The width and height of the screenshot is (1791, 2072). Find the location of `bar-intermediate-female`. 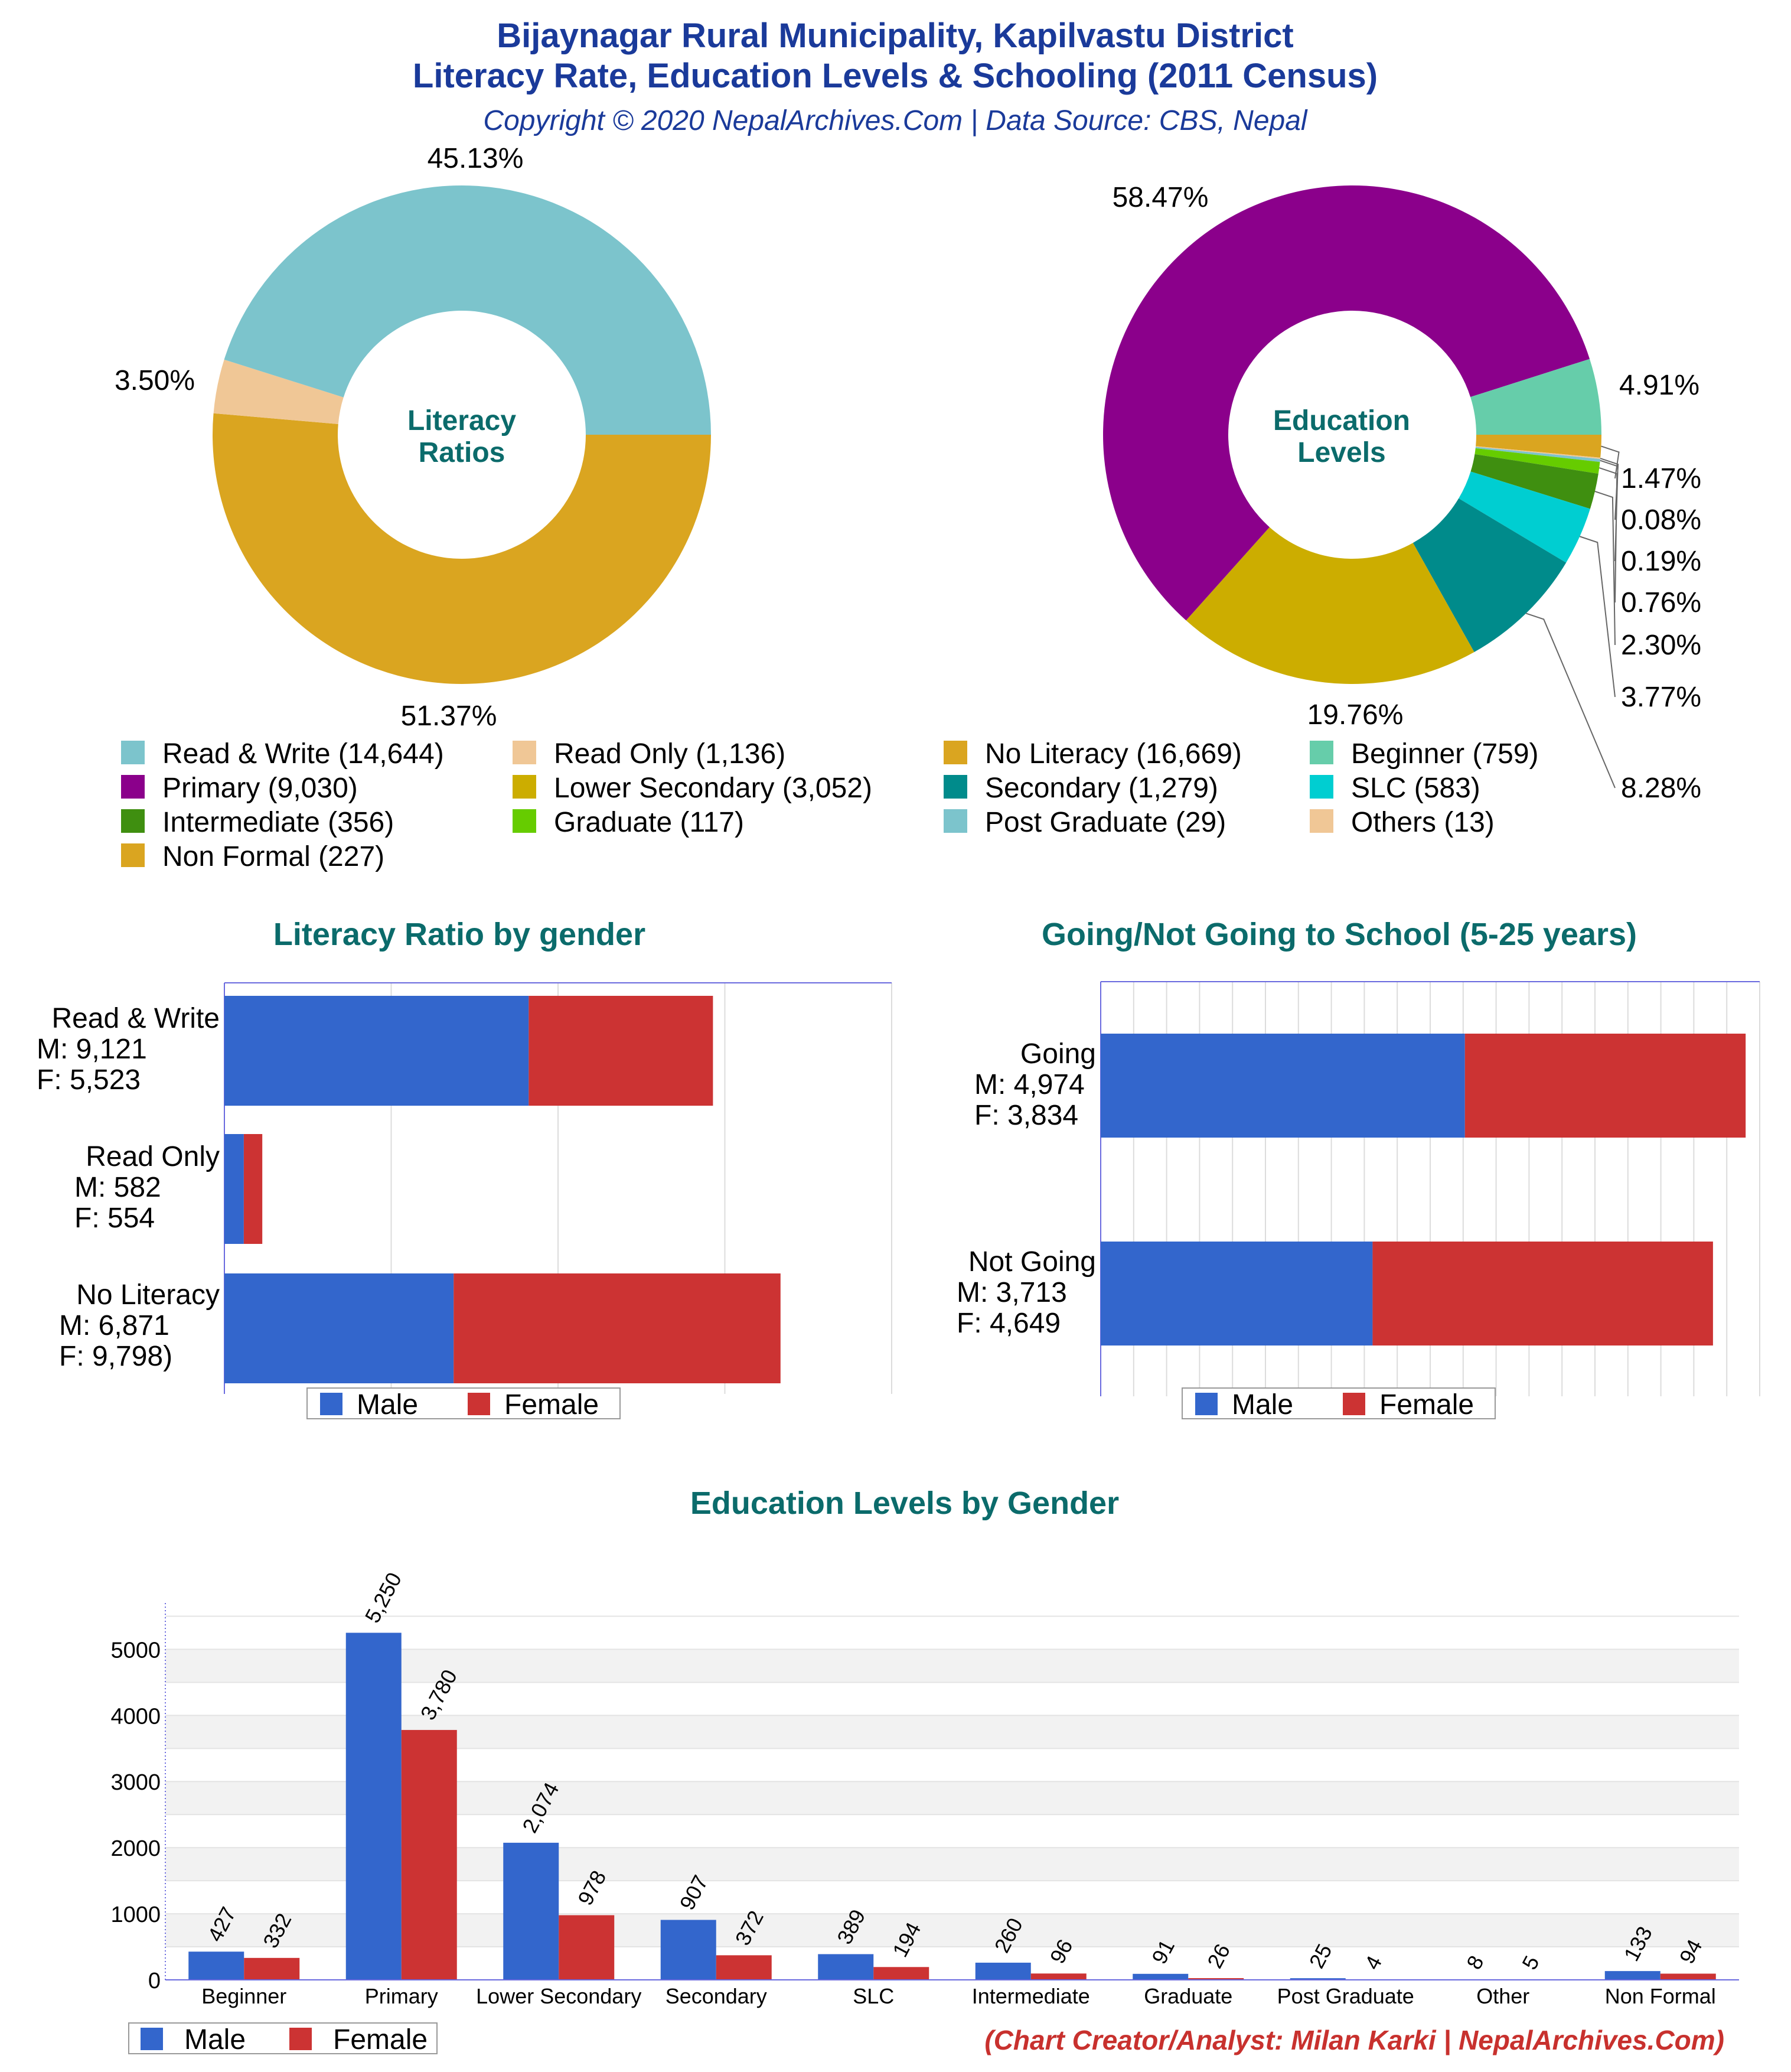

bar-intermediate-female is located at coordinates (1058, 1976).